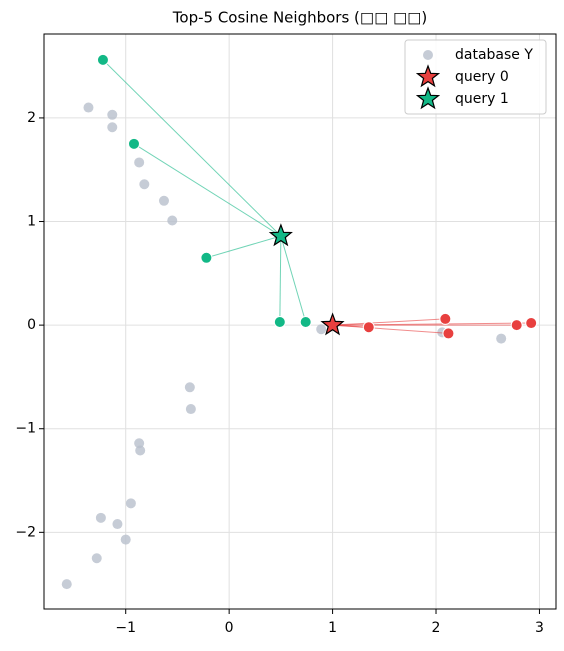 This screenshot has height=651, width=564. What do you see at coordinates (31, 325) in the screenshot?
I see `y-tick-label: 0` at bounding box center [31, 325].